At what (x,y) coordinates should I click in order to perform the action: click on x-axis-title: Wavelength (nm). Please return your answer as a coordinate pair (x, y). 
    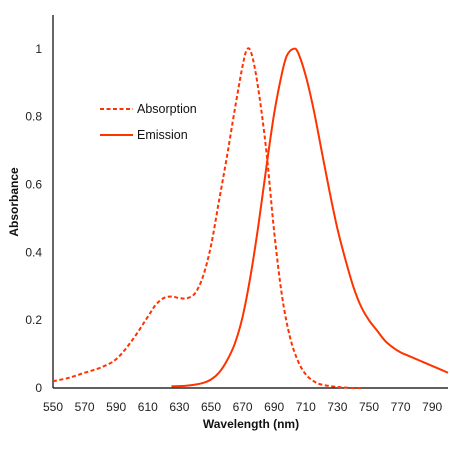
    Looking at the image, I should click on (251, 424).